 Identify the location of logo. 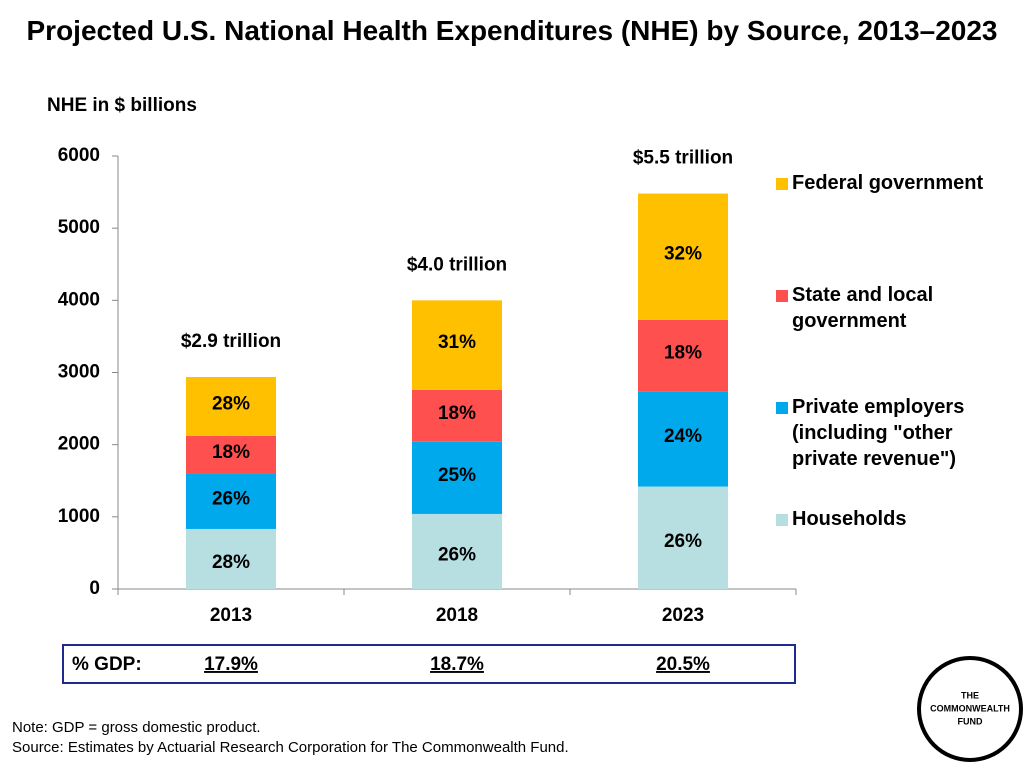
(970, 709).